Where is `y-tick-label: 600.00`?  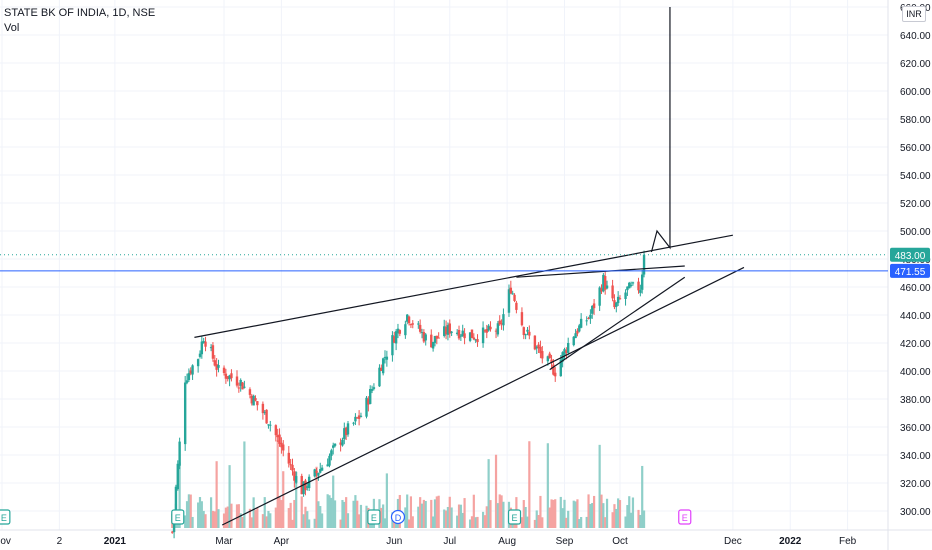 y-tick-label: 600.00 is located at coordinates (915, 92).